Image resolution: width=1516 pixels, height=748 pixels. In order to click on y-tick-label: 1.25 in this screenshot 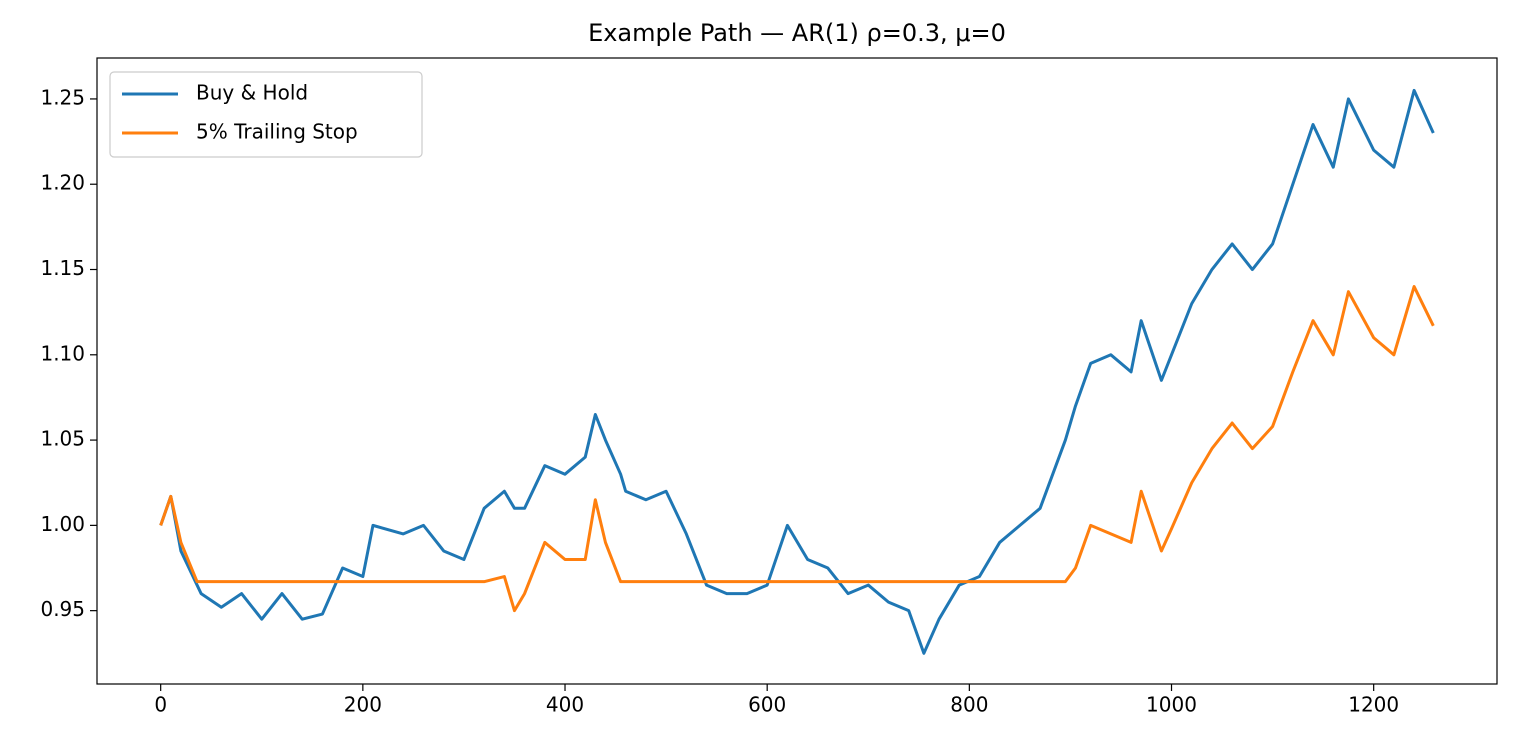, I will do `click(62, 97)`.